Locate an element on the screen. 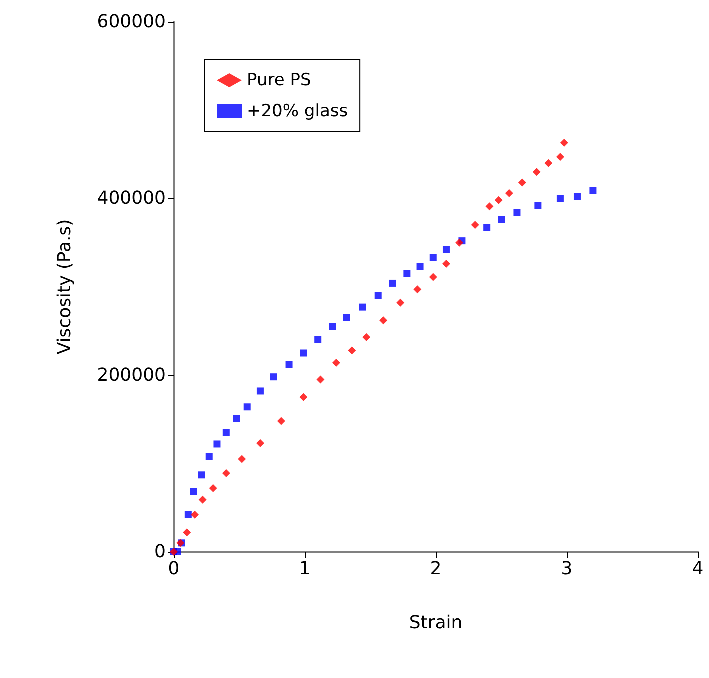 This screenshot has height=678, width=709. y-tick-label: 600000 is located at coordinates (131, 22).